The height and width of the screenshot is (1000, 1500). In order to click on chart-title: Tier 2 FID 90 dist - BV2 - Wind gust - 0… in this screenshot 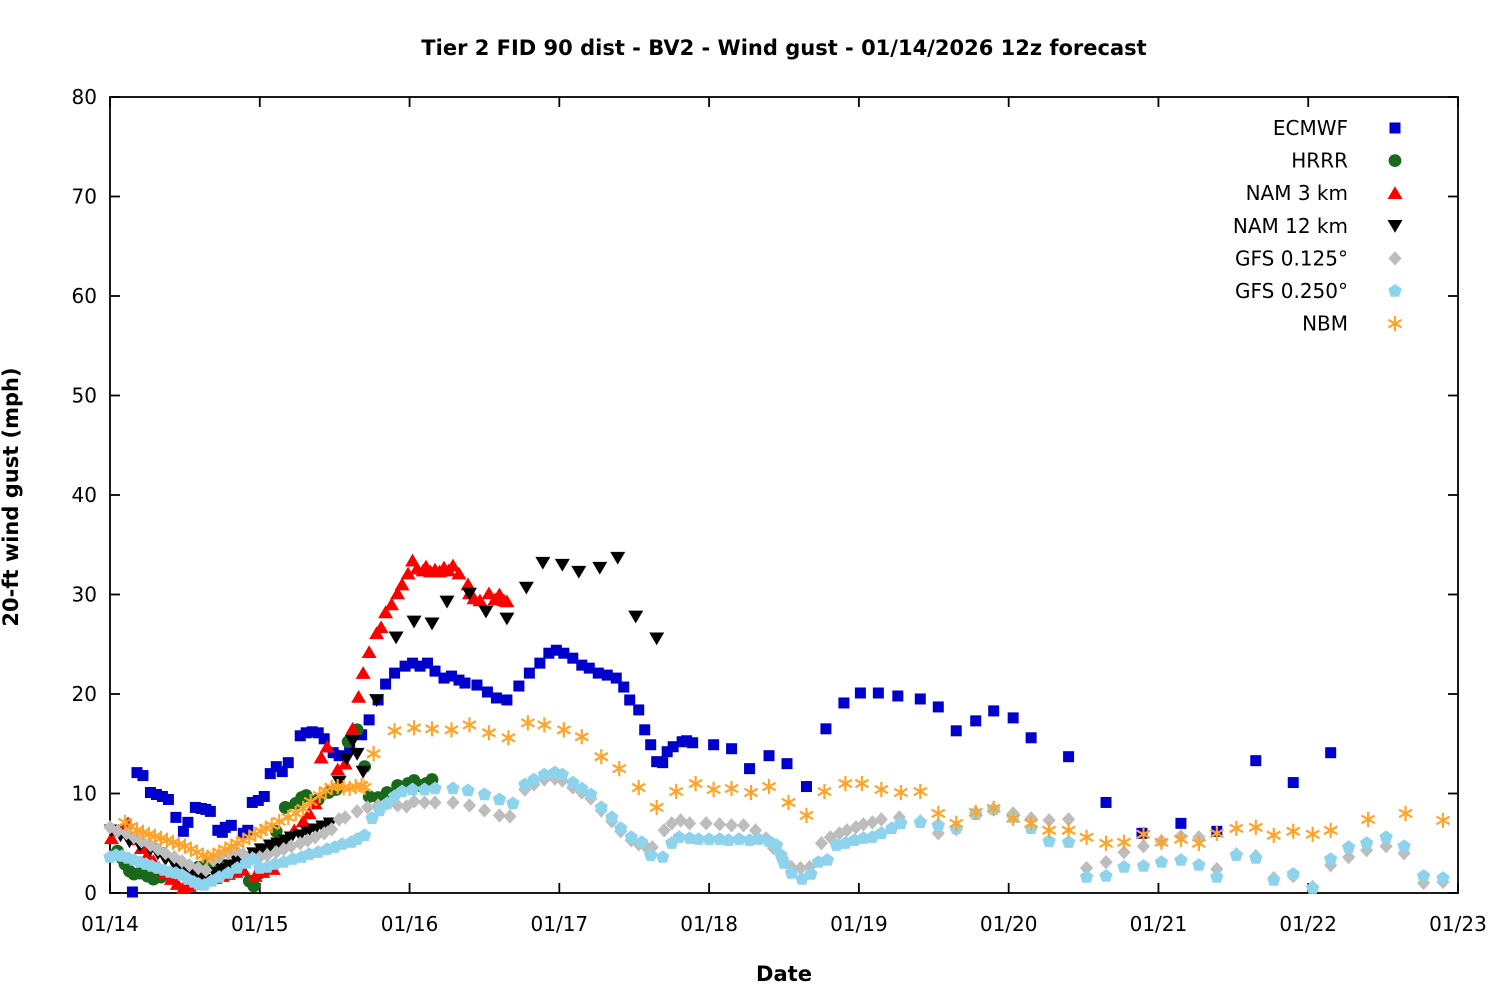, I will do `click(784, 48)`.